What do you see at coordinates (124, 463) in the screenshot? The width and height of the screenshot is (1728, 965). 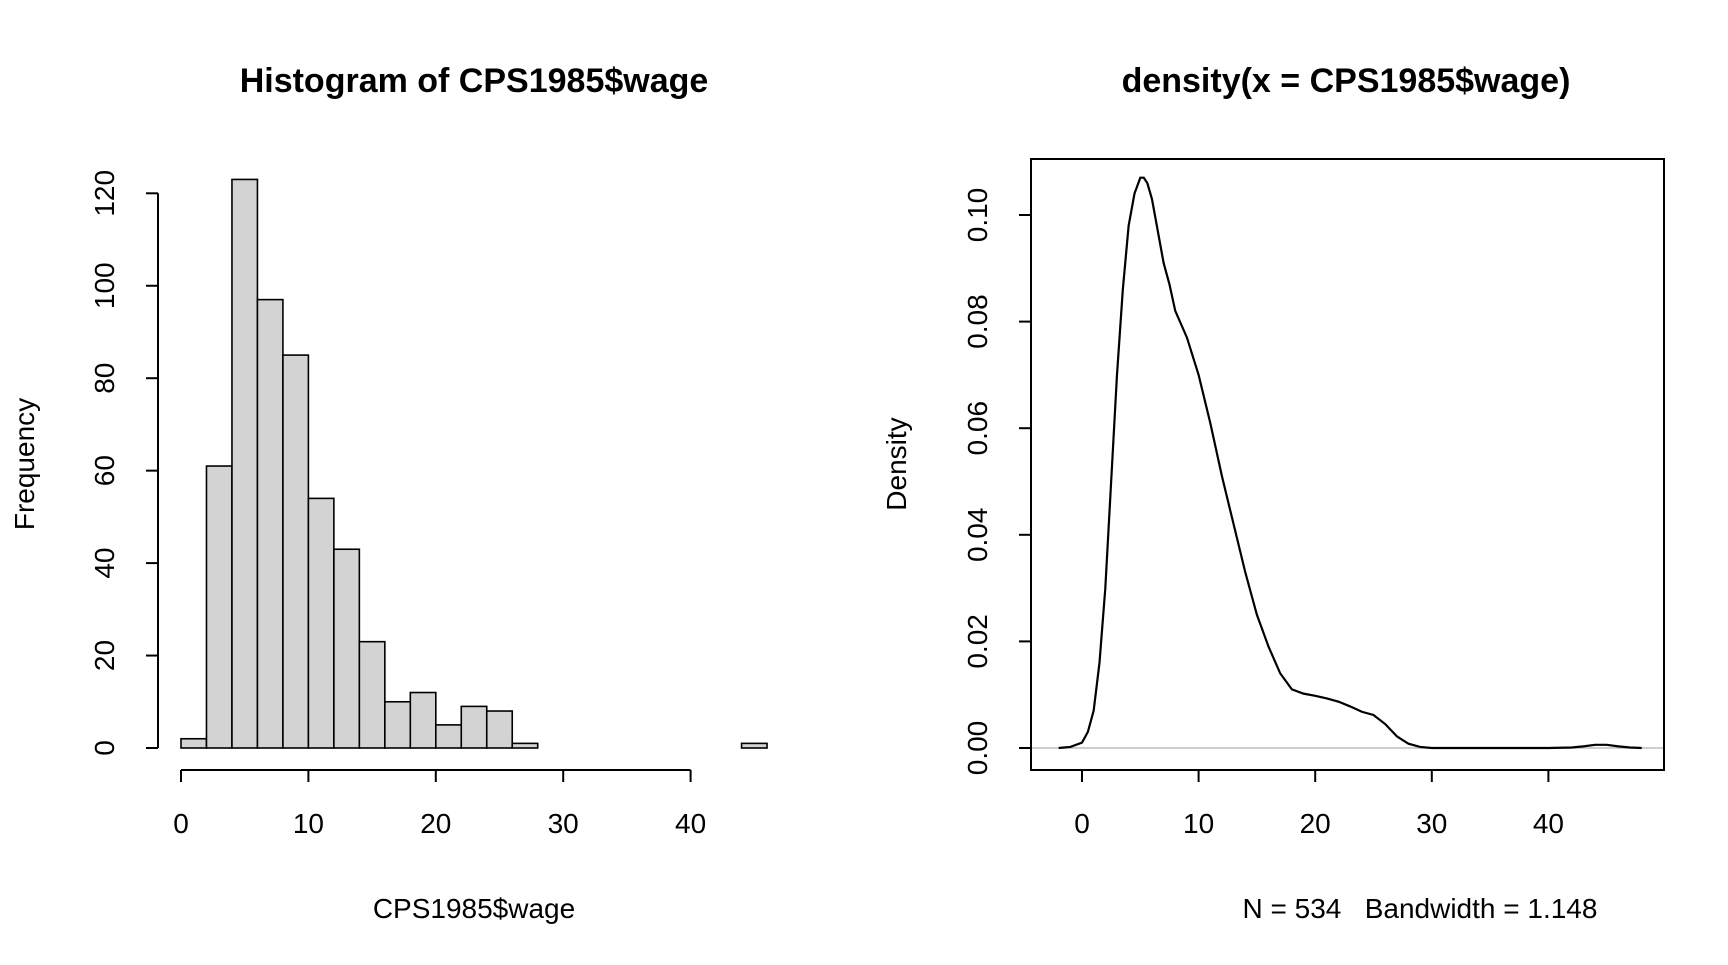 I see `histogram-y-axis: 0 20 40 60 80 100 120` at bounding box center [124, 463].